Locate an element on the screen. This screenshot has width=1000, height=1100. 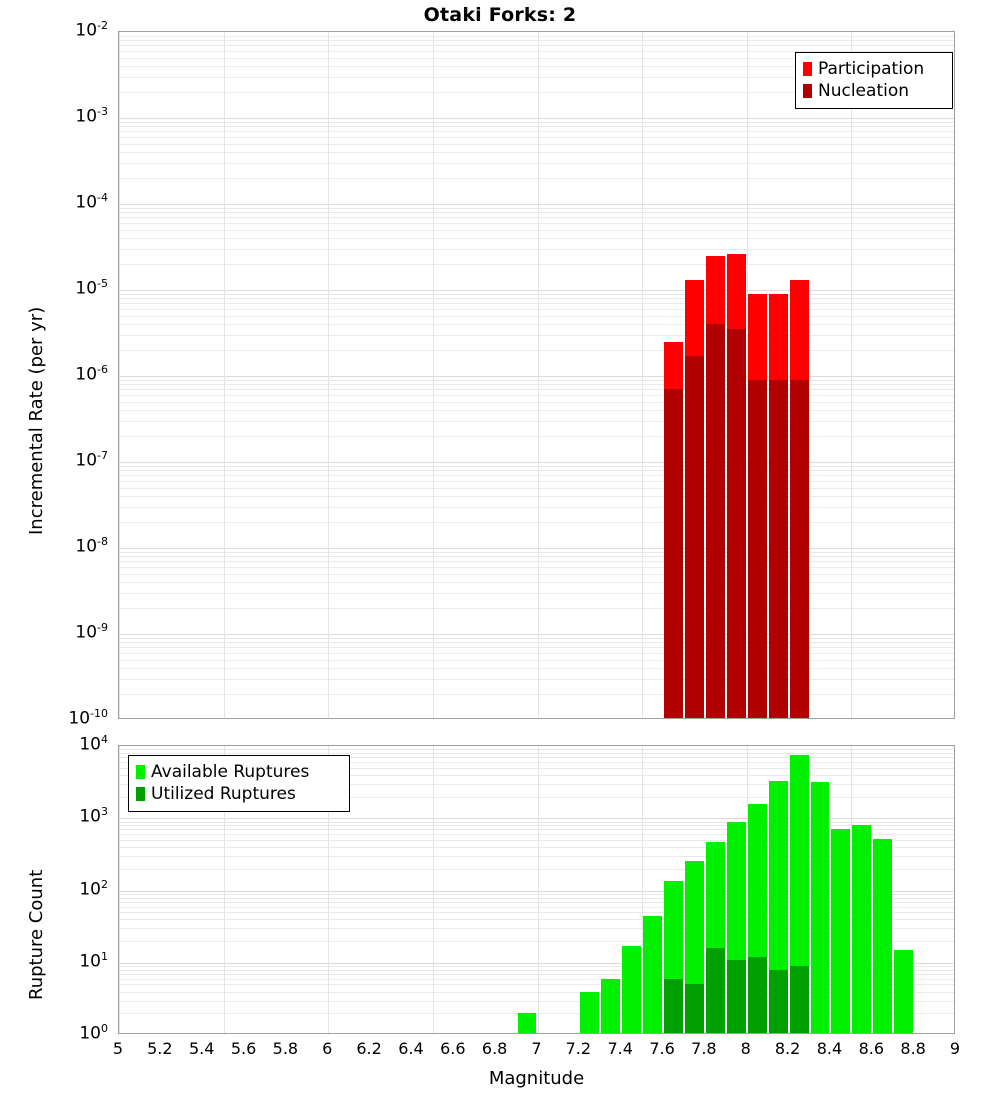
x-axis-tick-label: 8.2 is located at coordinates (787, 1048).